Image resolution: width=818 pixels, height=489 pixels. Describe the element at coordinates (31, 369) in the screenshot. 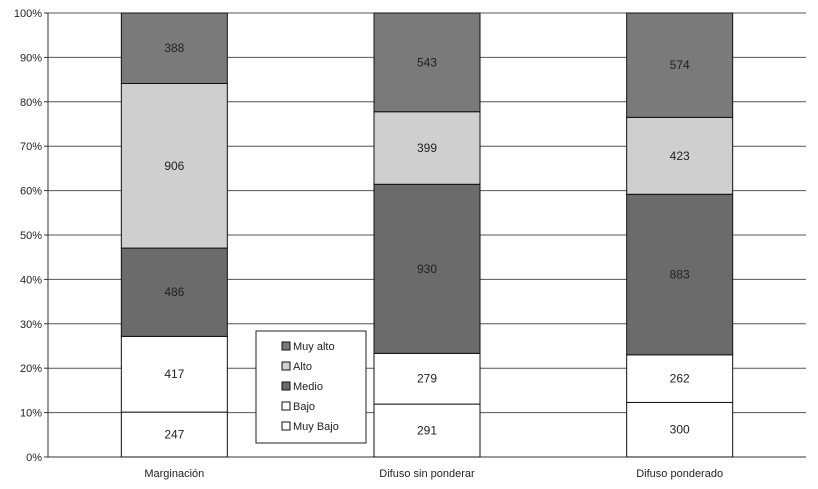

I see `y-tick-label: 20%` at that location.